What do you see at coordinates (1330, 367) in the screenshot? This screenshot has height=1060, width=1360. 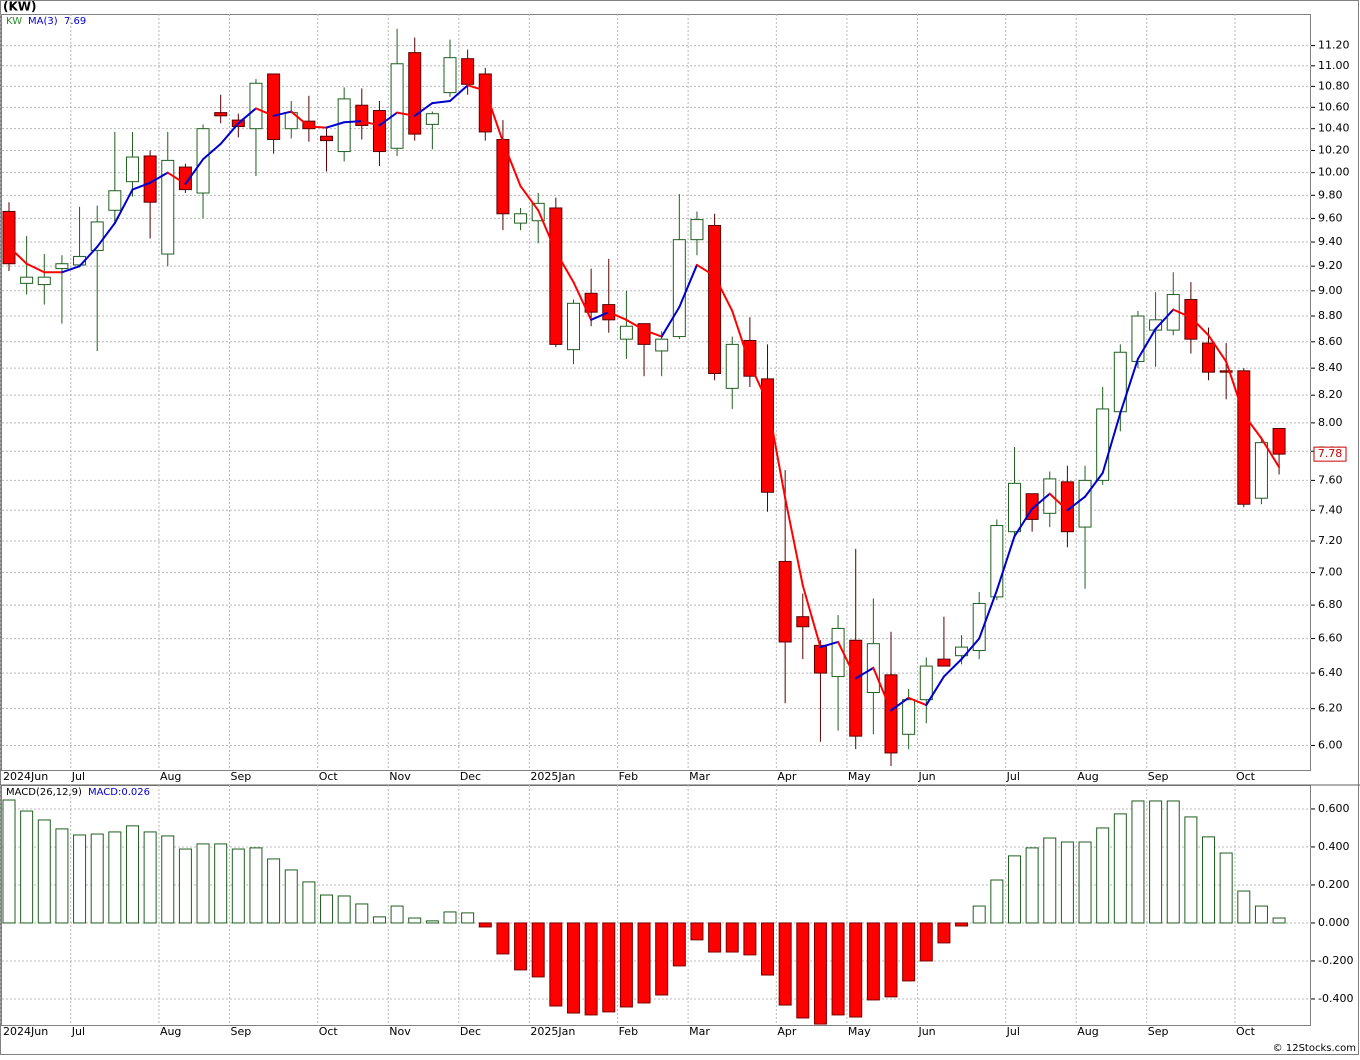 I see `y-tick-label: 8.40` at bounding box center [1330, 367].